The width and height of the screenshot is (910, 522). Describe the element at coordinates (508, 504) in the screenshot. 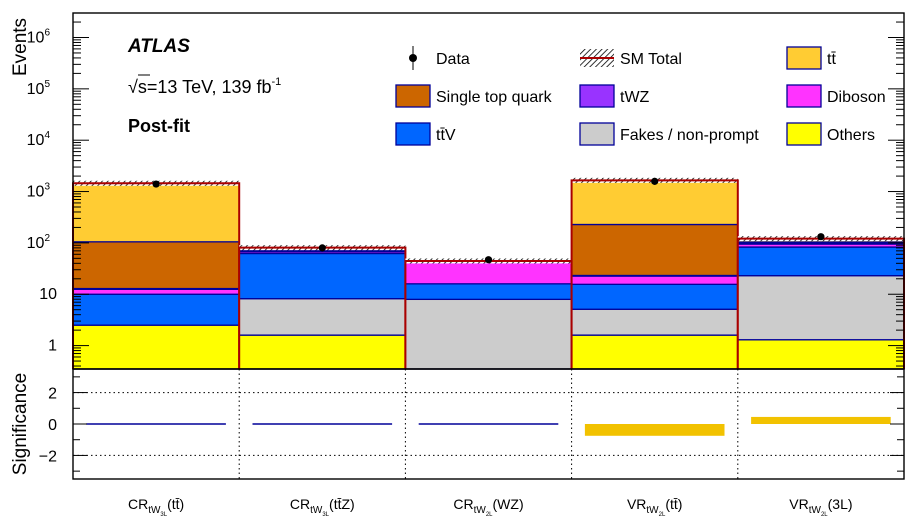

I see `x-category-suffix: (WZ)` at that location.